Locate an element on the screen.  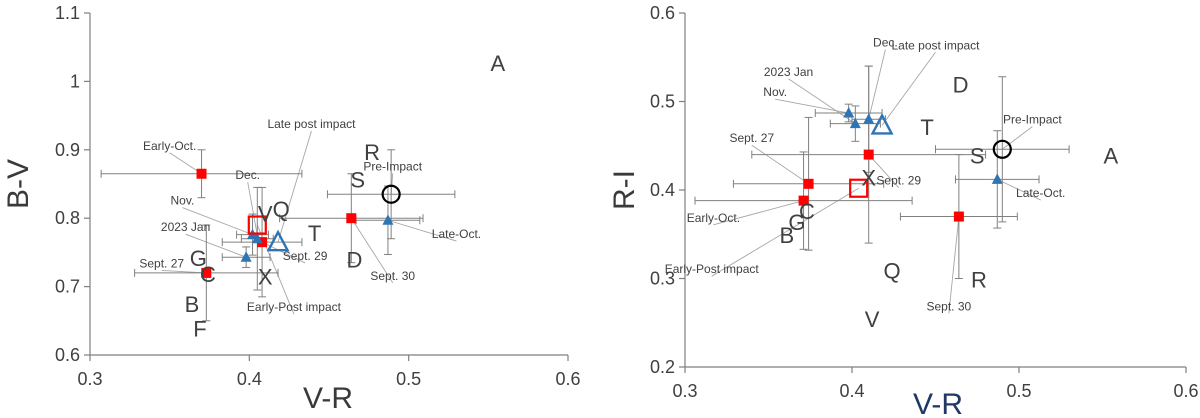
y-tick-label: 1.1 is located at coordinates (67, 13).